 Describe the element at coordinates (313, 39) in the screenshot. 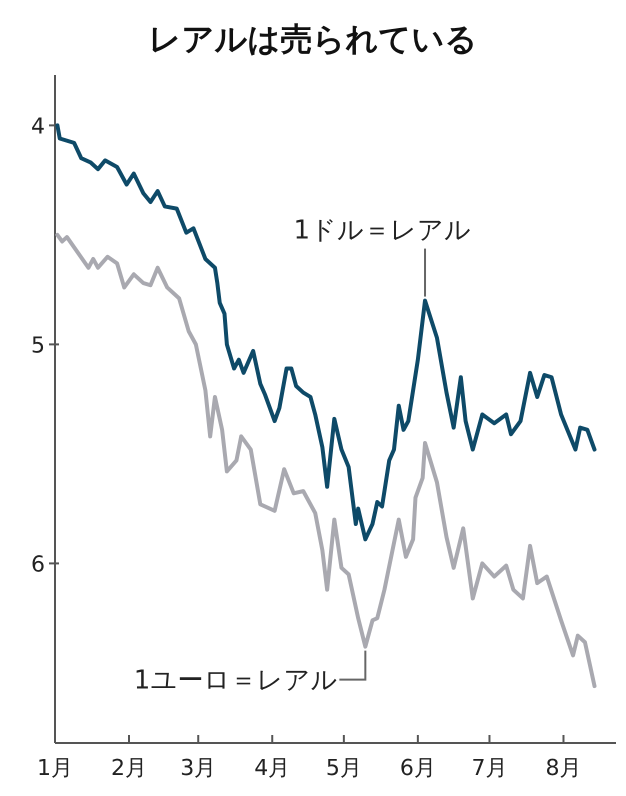

I see `chart-title: レアルは売られている` at that location.